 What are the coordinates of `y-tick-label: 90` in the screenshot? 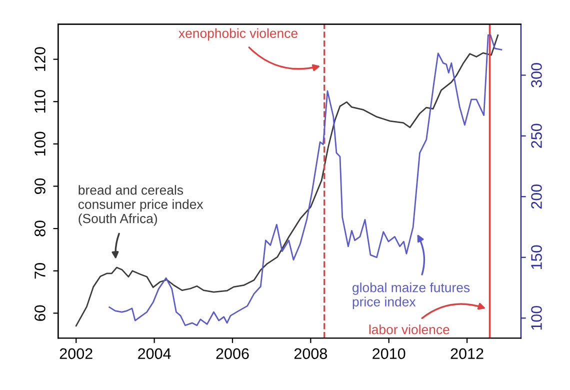 It's located at (40, 186).